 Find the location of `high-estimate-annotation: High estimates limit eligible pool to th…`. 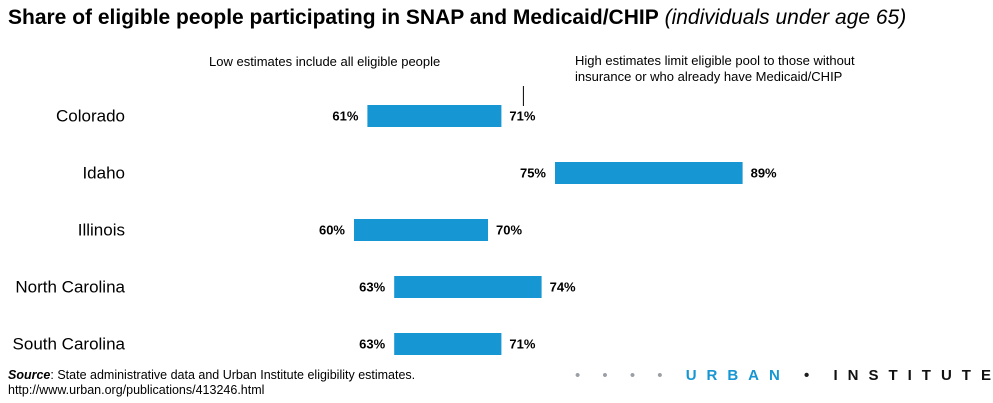

high-estimate-annotation: High estimates limit eligible pool to th… is located at coordinates (715, 69).